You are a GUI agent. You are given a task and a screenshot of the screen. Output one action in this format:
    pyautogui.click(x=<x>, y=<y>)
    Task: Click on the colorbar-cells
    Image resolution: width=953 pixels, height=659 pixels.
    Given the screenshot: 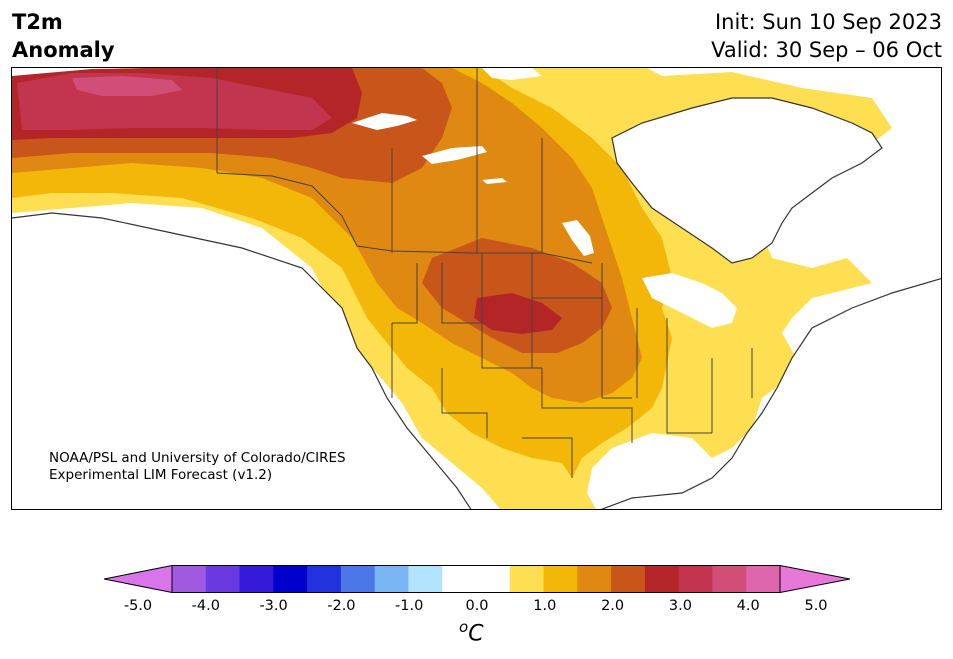 What is the action you would take?
    pyautogui.click(x=477, y=579)
    